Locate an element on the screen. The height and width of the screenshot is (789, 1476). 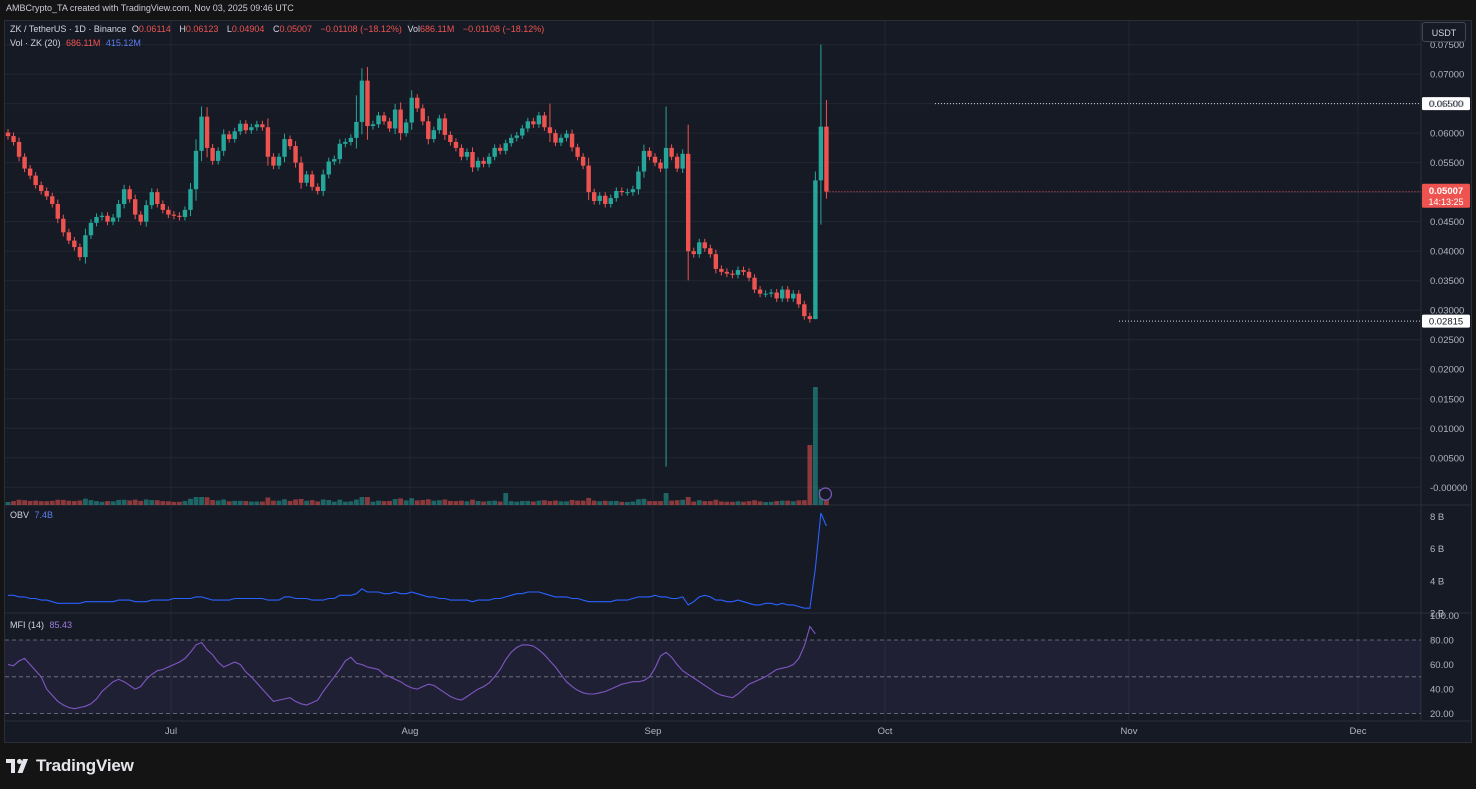
volume-indicator-label: Vol · ZK (20) is located at coordinates (35, 43).